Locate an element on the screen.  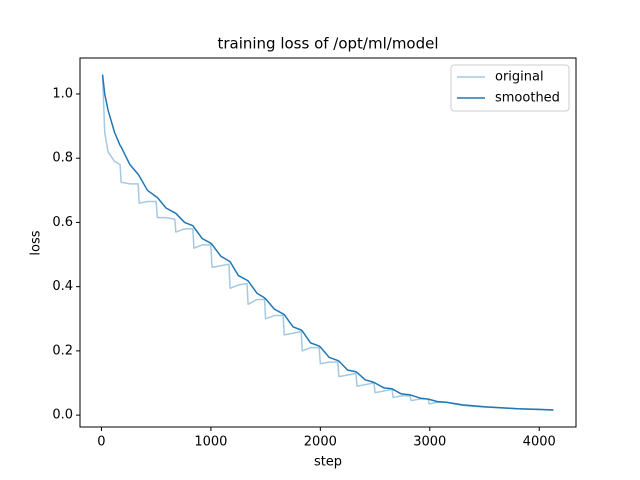
chart-title: training loss of /opt/ml/model is located at coordinates (327, 44).